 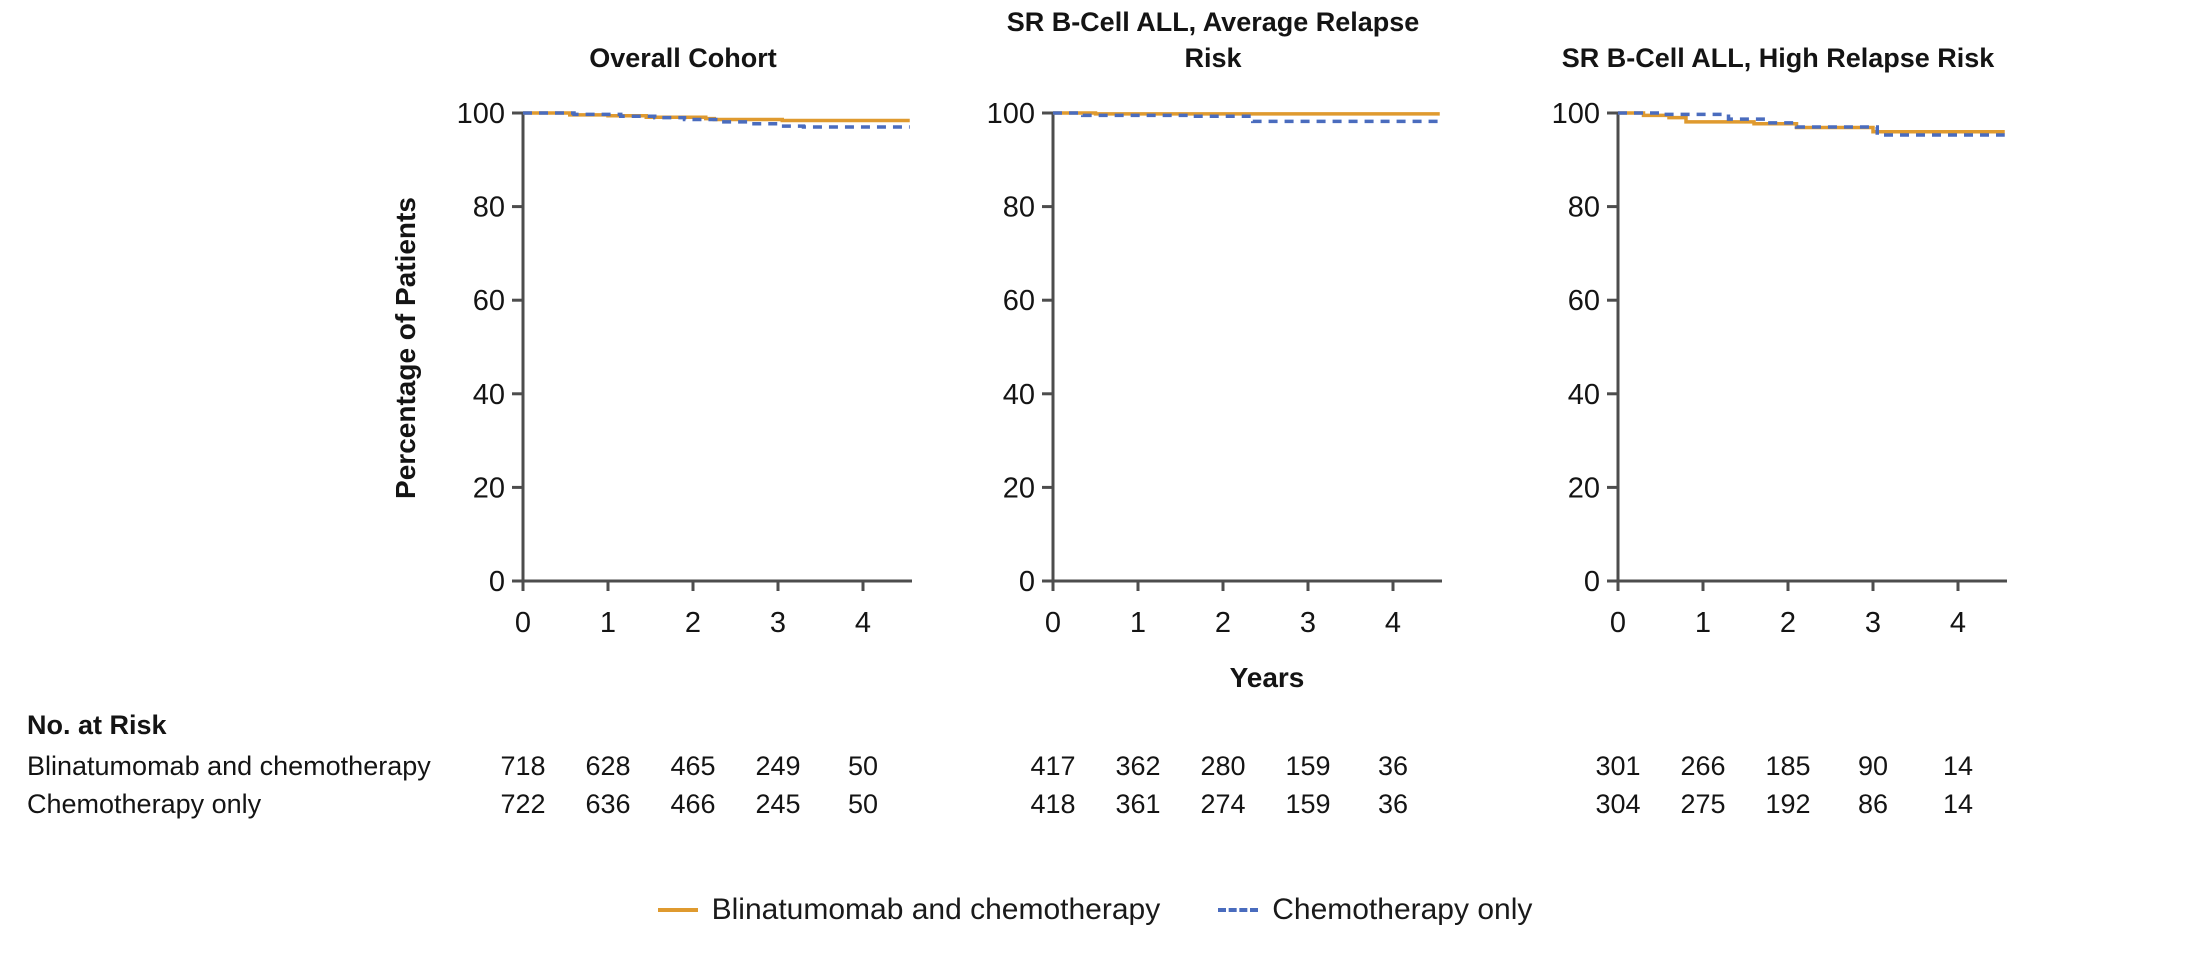 What do you see at coordinates (677, 910) in the screenshot?
I see `solid-line-icon` at bounding box center [677, 910].